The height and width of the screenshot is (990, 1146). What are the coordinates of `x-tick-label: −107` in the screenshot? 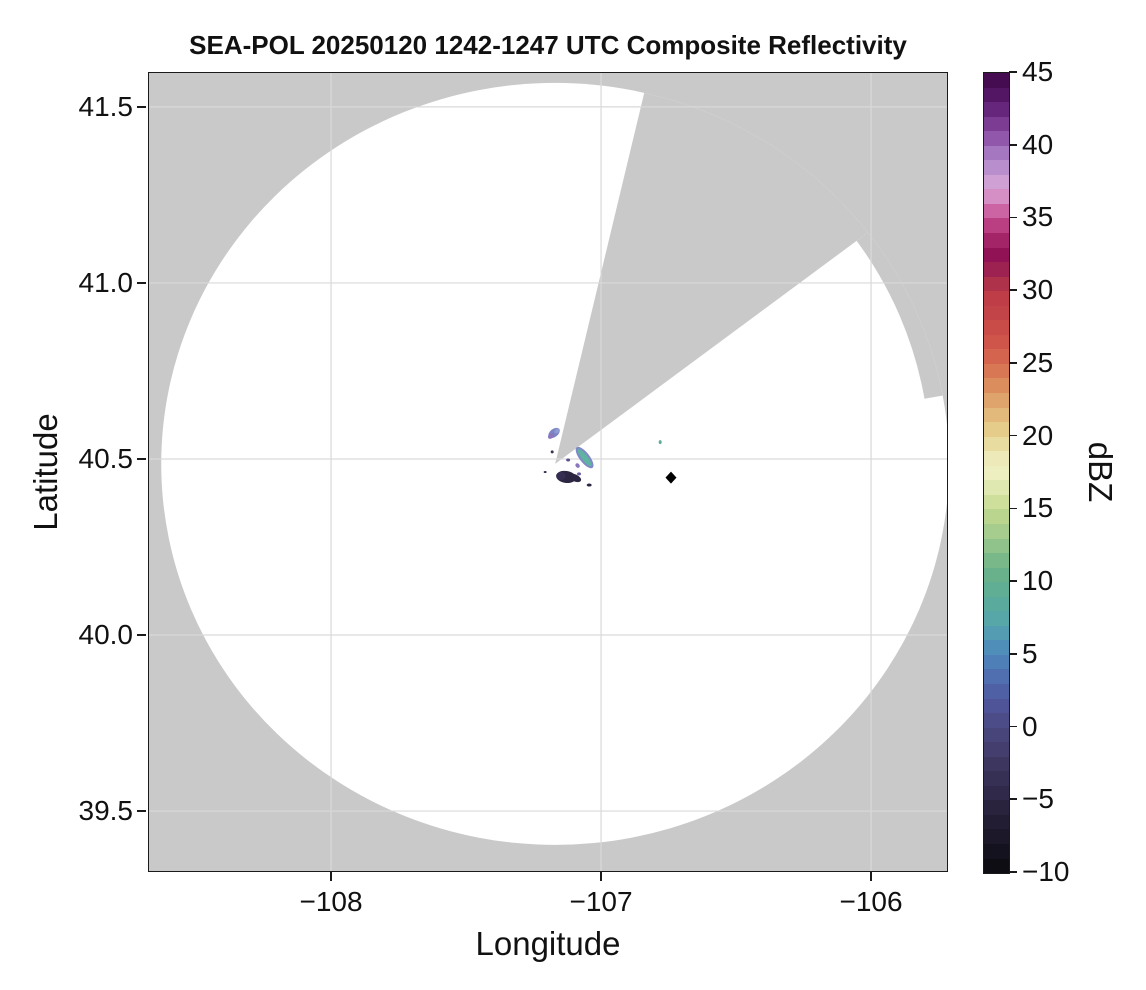 It's located at (601, 901).